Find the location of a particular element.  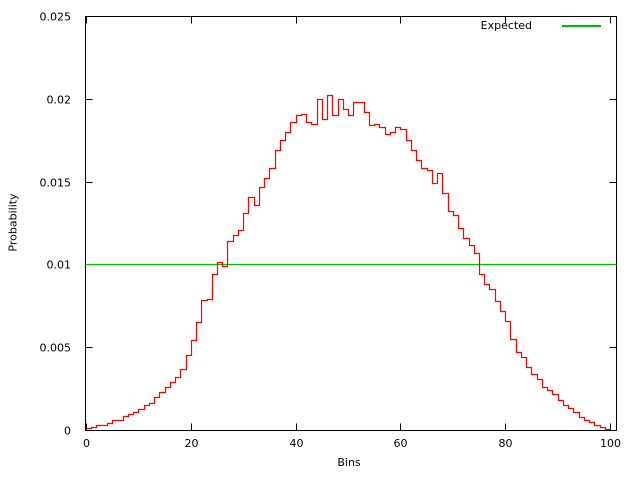

y-tick-label: 0.02 is located at coordinates (59, 99).